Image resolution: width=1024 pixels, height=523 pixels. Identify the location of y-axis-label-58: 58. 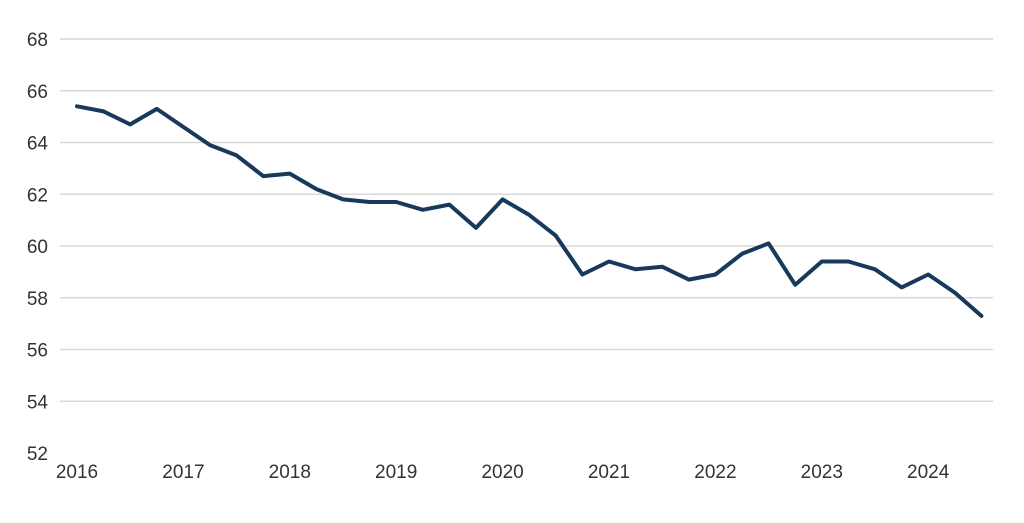
(37, 299).